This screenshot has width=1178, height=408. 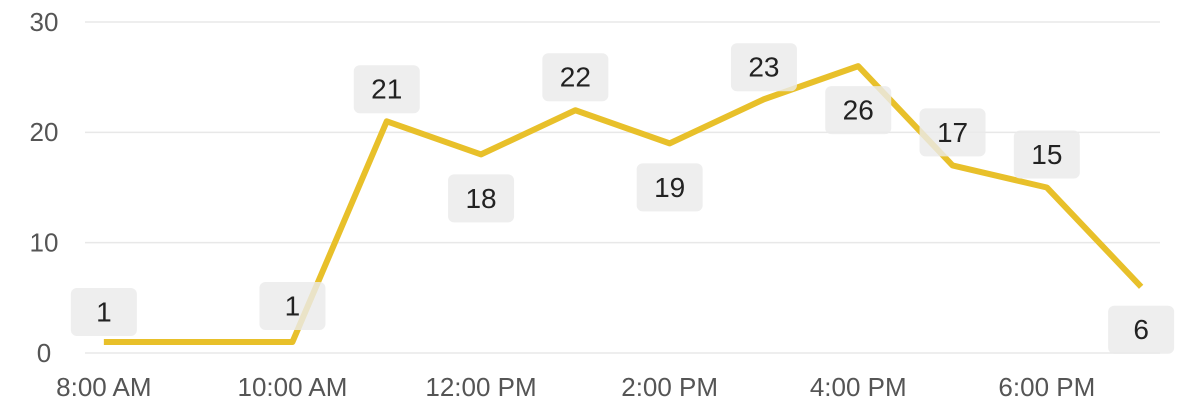 I want to click on y-tick-label: 10, so click(x=44, y=243).